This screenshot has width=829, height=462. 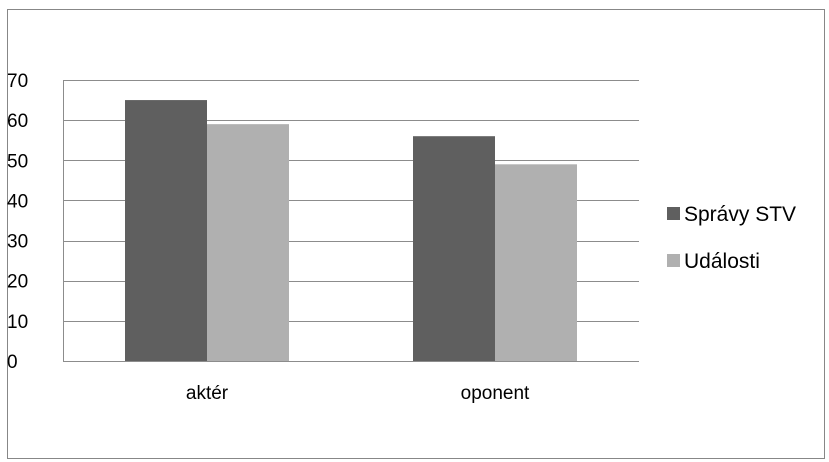 What do you see at coordinates (495, 393) in the screenshot?
I see `x-category-label: oponent` at bounding box center [495, 393].